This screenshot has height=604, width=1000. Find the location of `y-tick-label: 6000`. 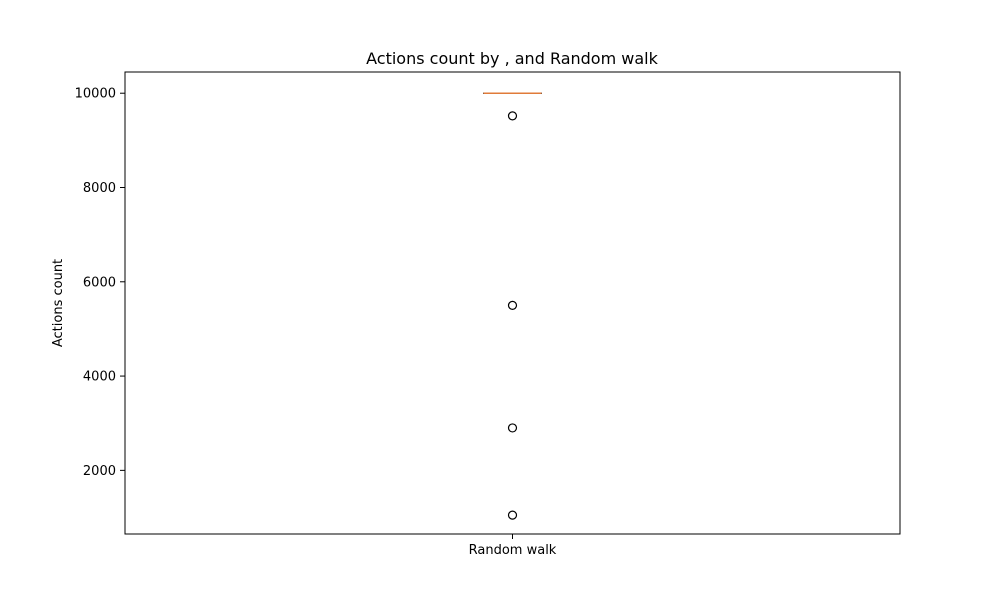

y-tick-label: 6000 is located at coordinates (99, 282).